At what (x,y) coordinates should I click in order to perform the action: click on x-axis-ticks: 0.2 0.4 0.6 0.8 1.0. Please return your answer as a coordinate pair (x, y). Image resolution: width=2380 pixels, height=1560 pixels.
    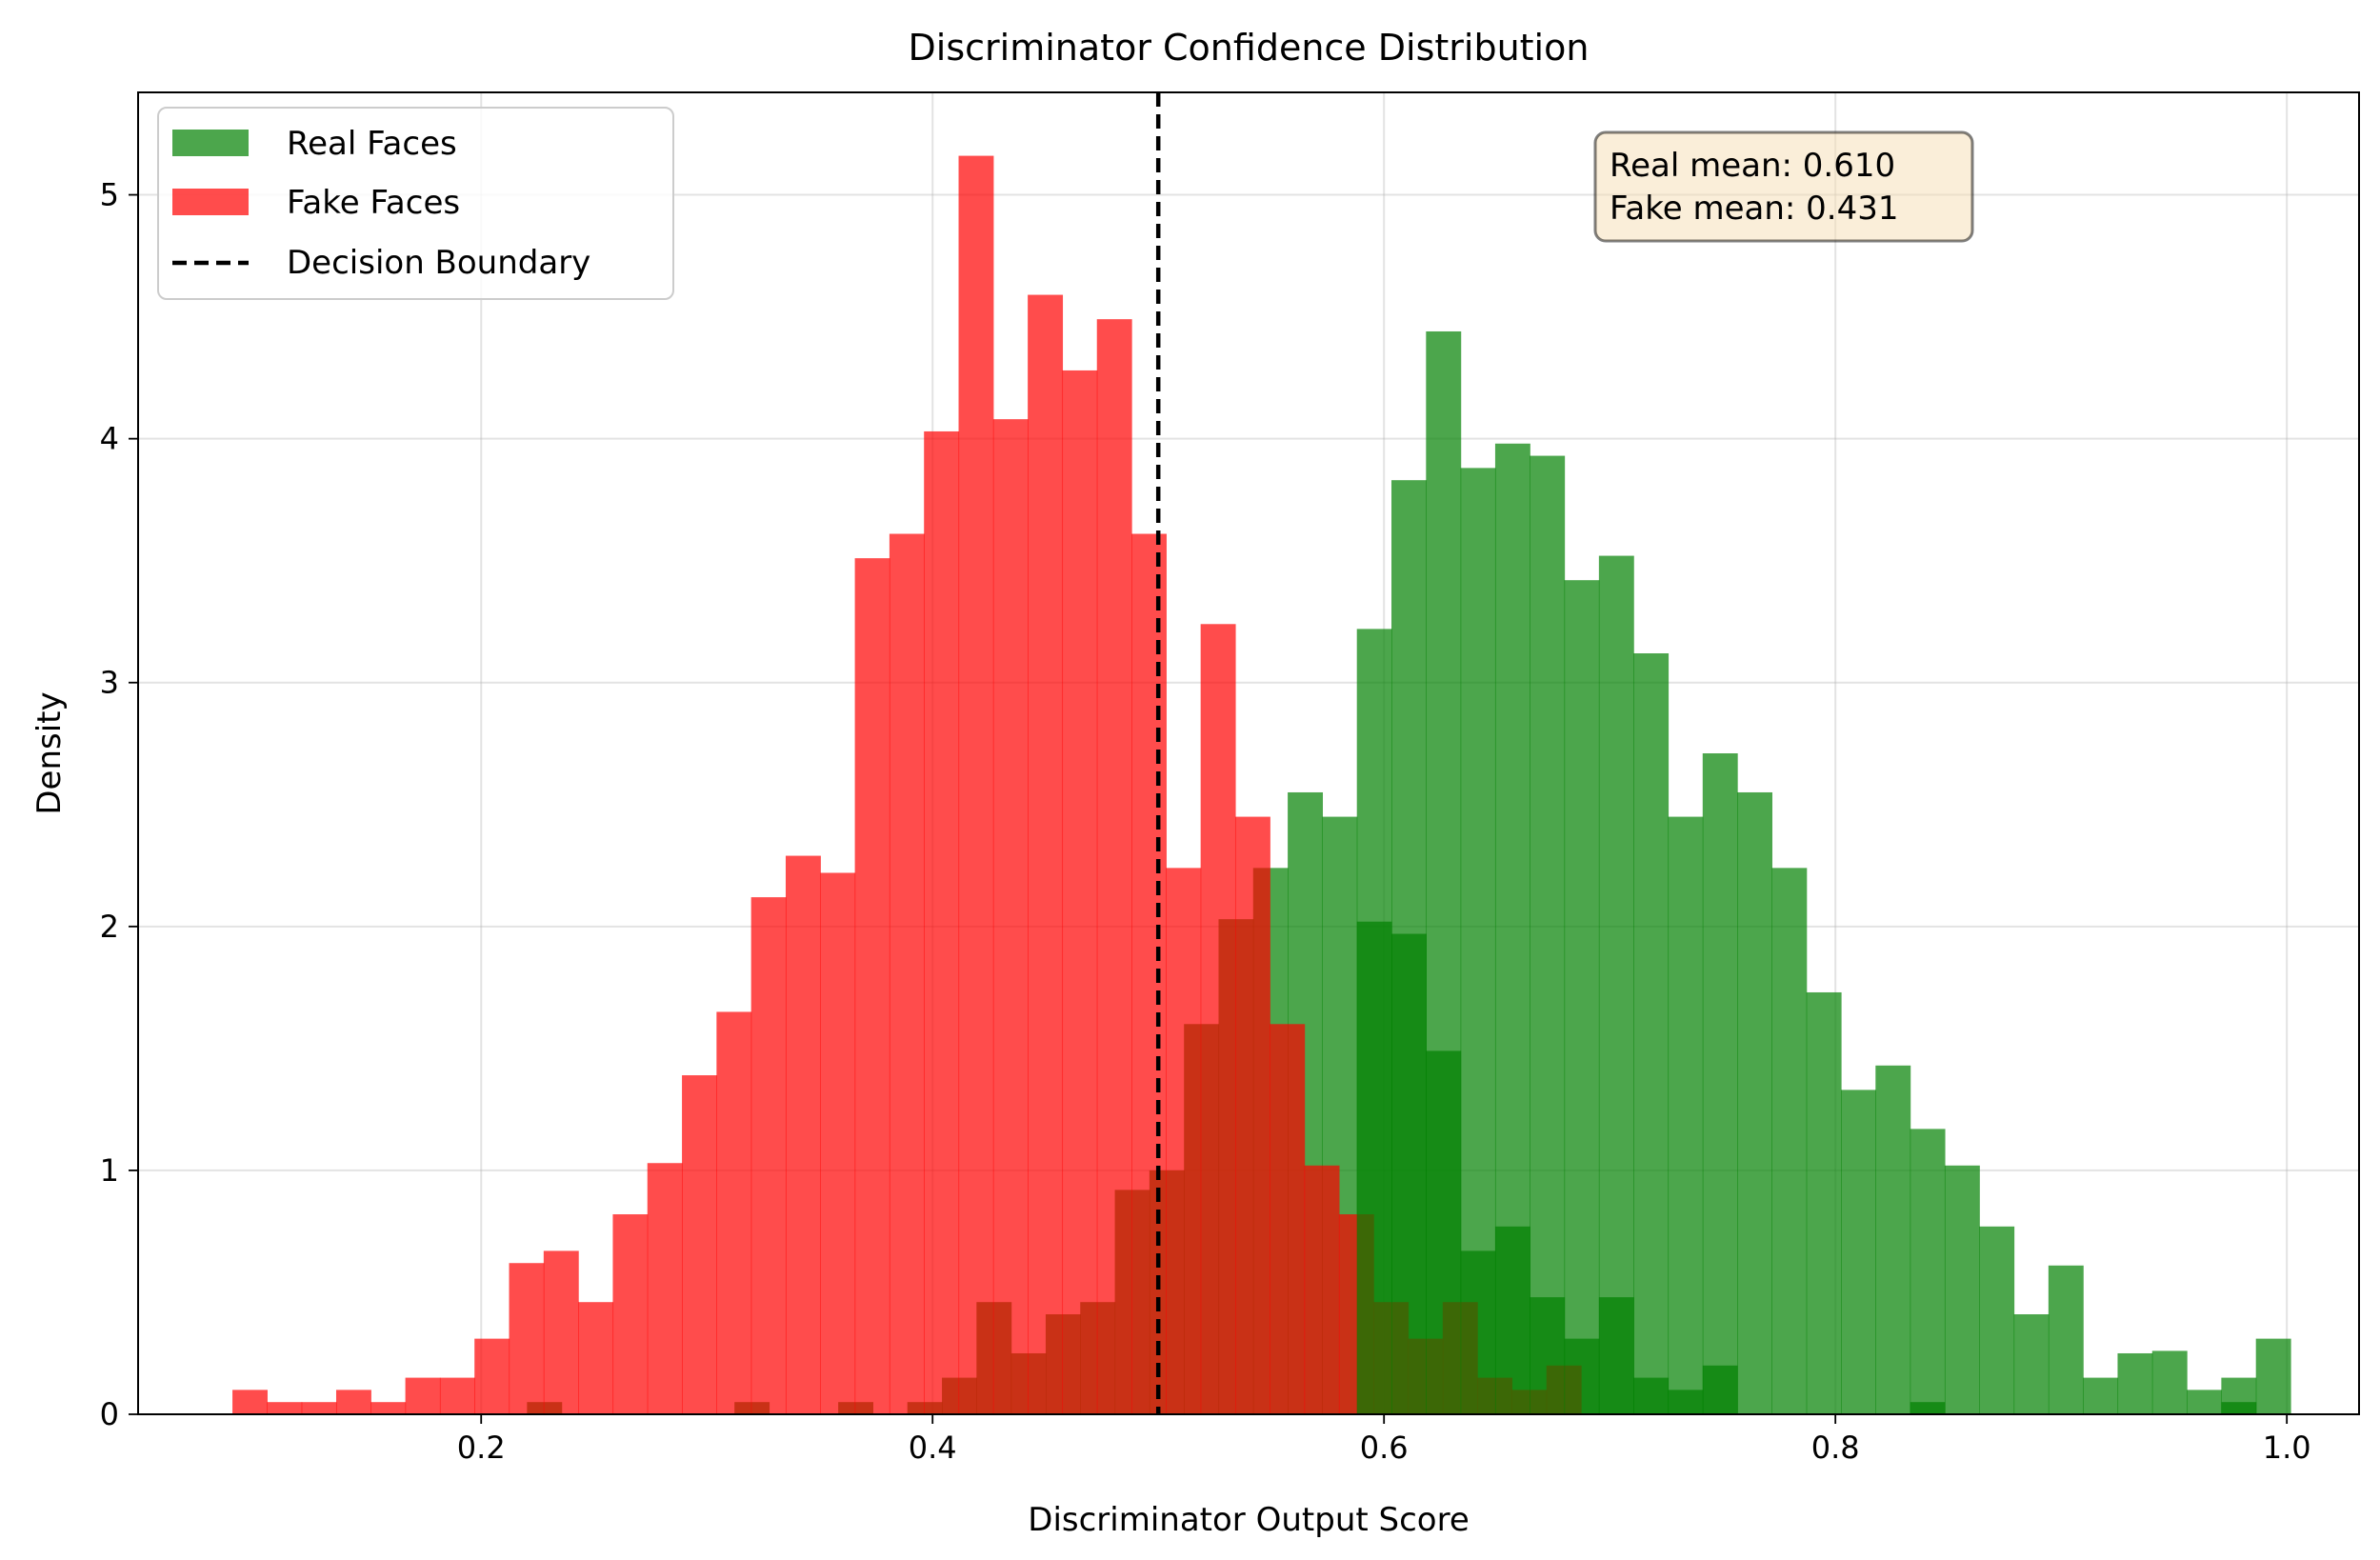
    Looking at the image, I should click on (1384, 1440).